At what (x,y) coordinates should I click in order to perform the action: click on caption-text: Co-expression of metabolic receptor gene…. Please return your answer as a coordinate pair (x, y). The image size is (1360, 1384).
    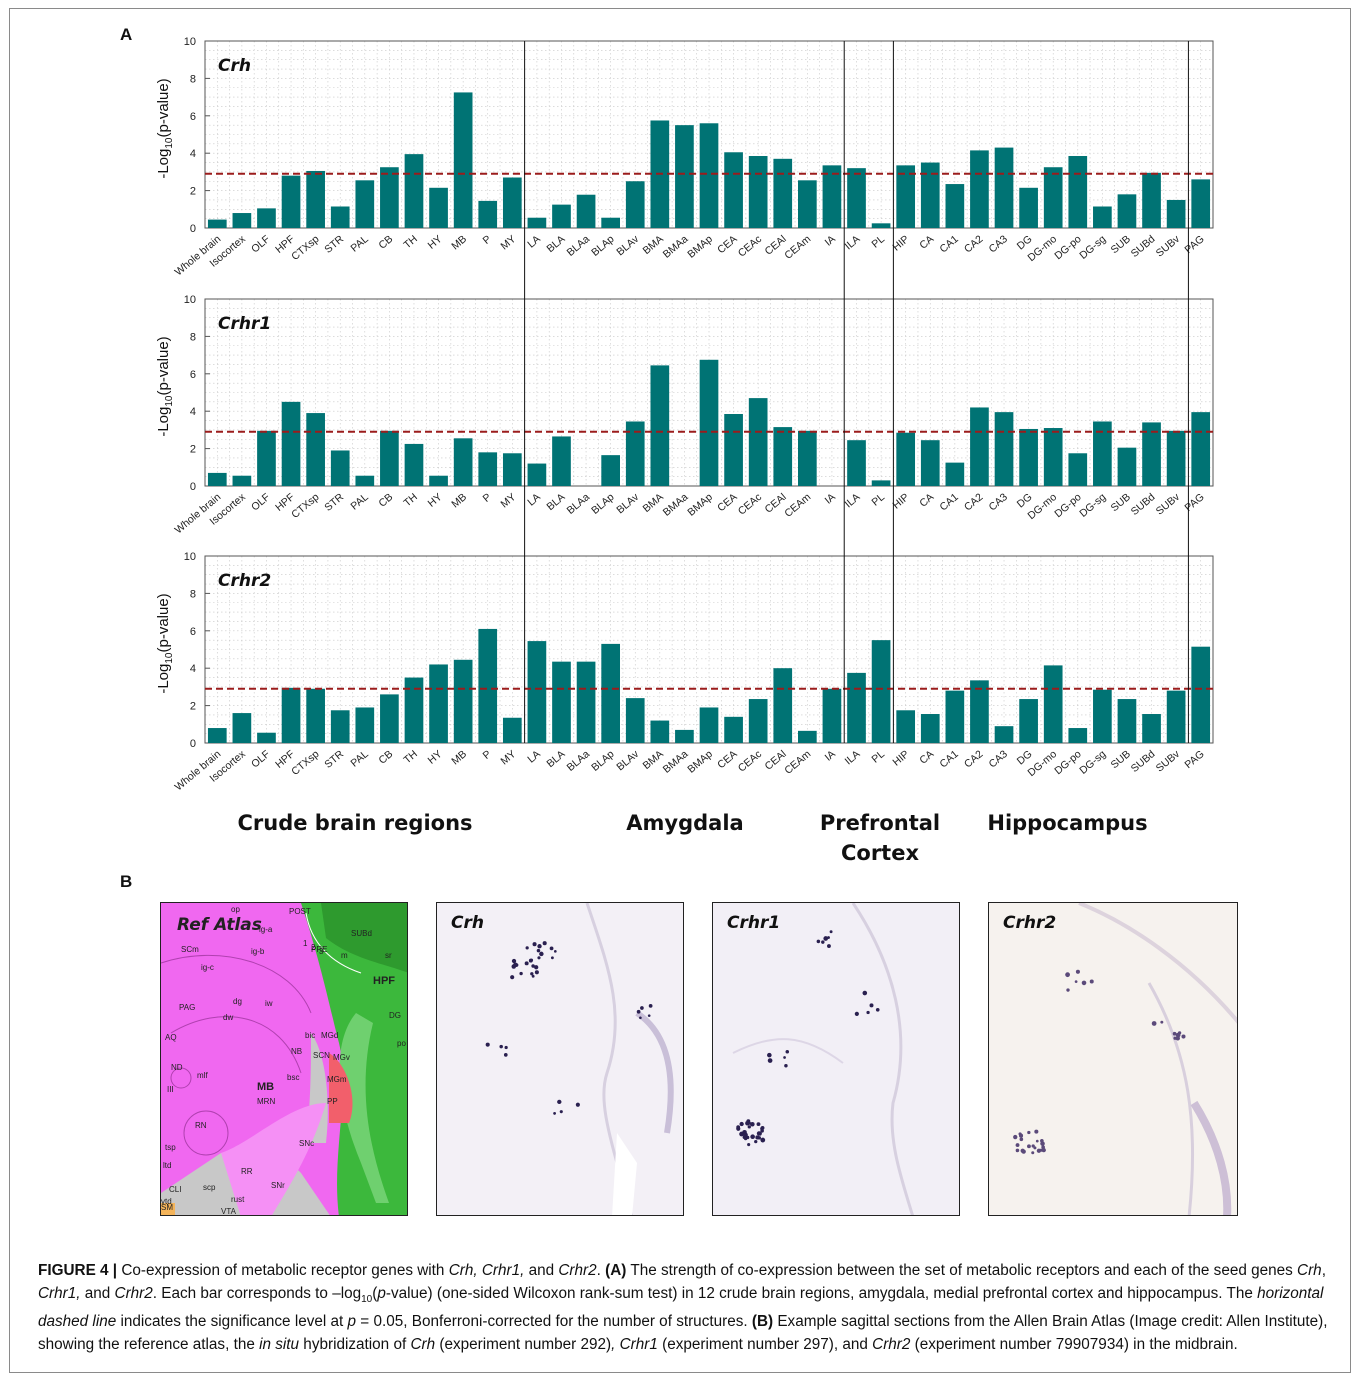
    Looking at the image, I should click on (283, 1270).